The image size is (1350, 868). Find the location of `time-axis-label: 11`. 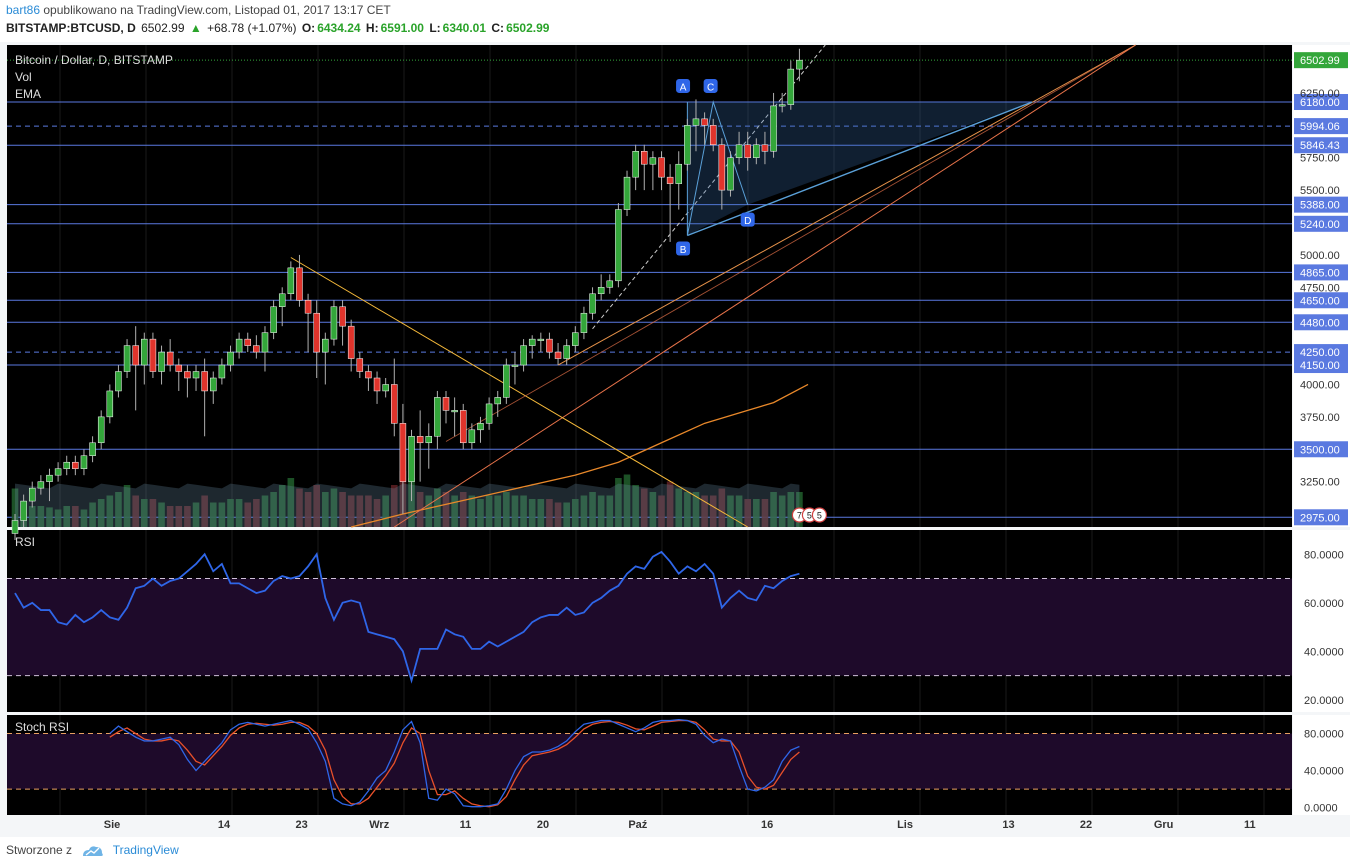

time-axis-label: 11 is located at coordinates (1250, 825).